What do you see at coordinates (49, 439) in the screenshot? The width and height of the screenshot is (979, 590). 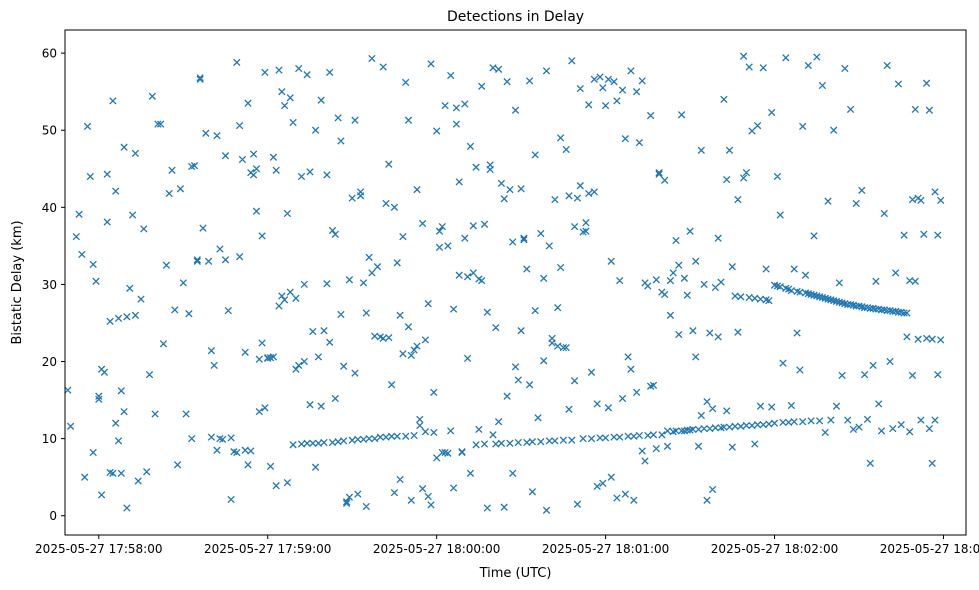 I see `y-tick-label: 10` at bounding box center [49, 439].